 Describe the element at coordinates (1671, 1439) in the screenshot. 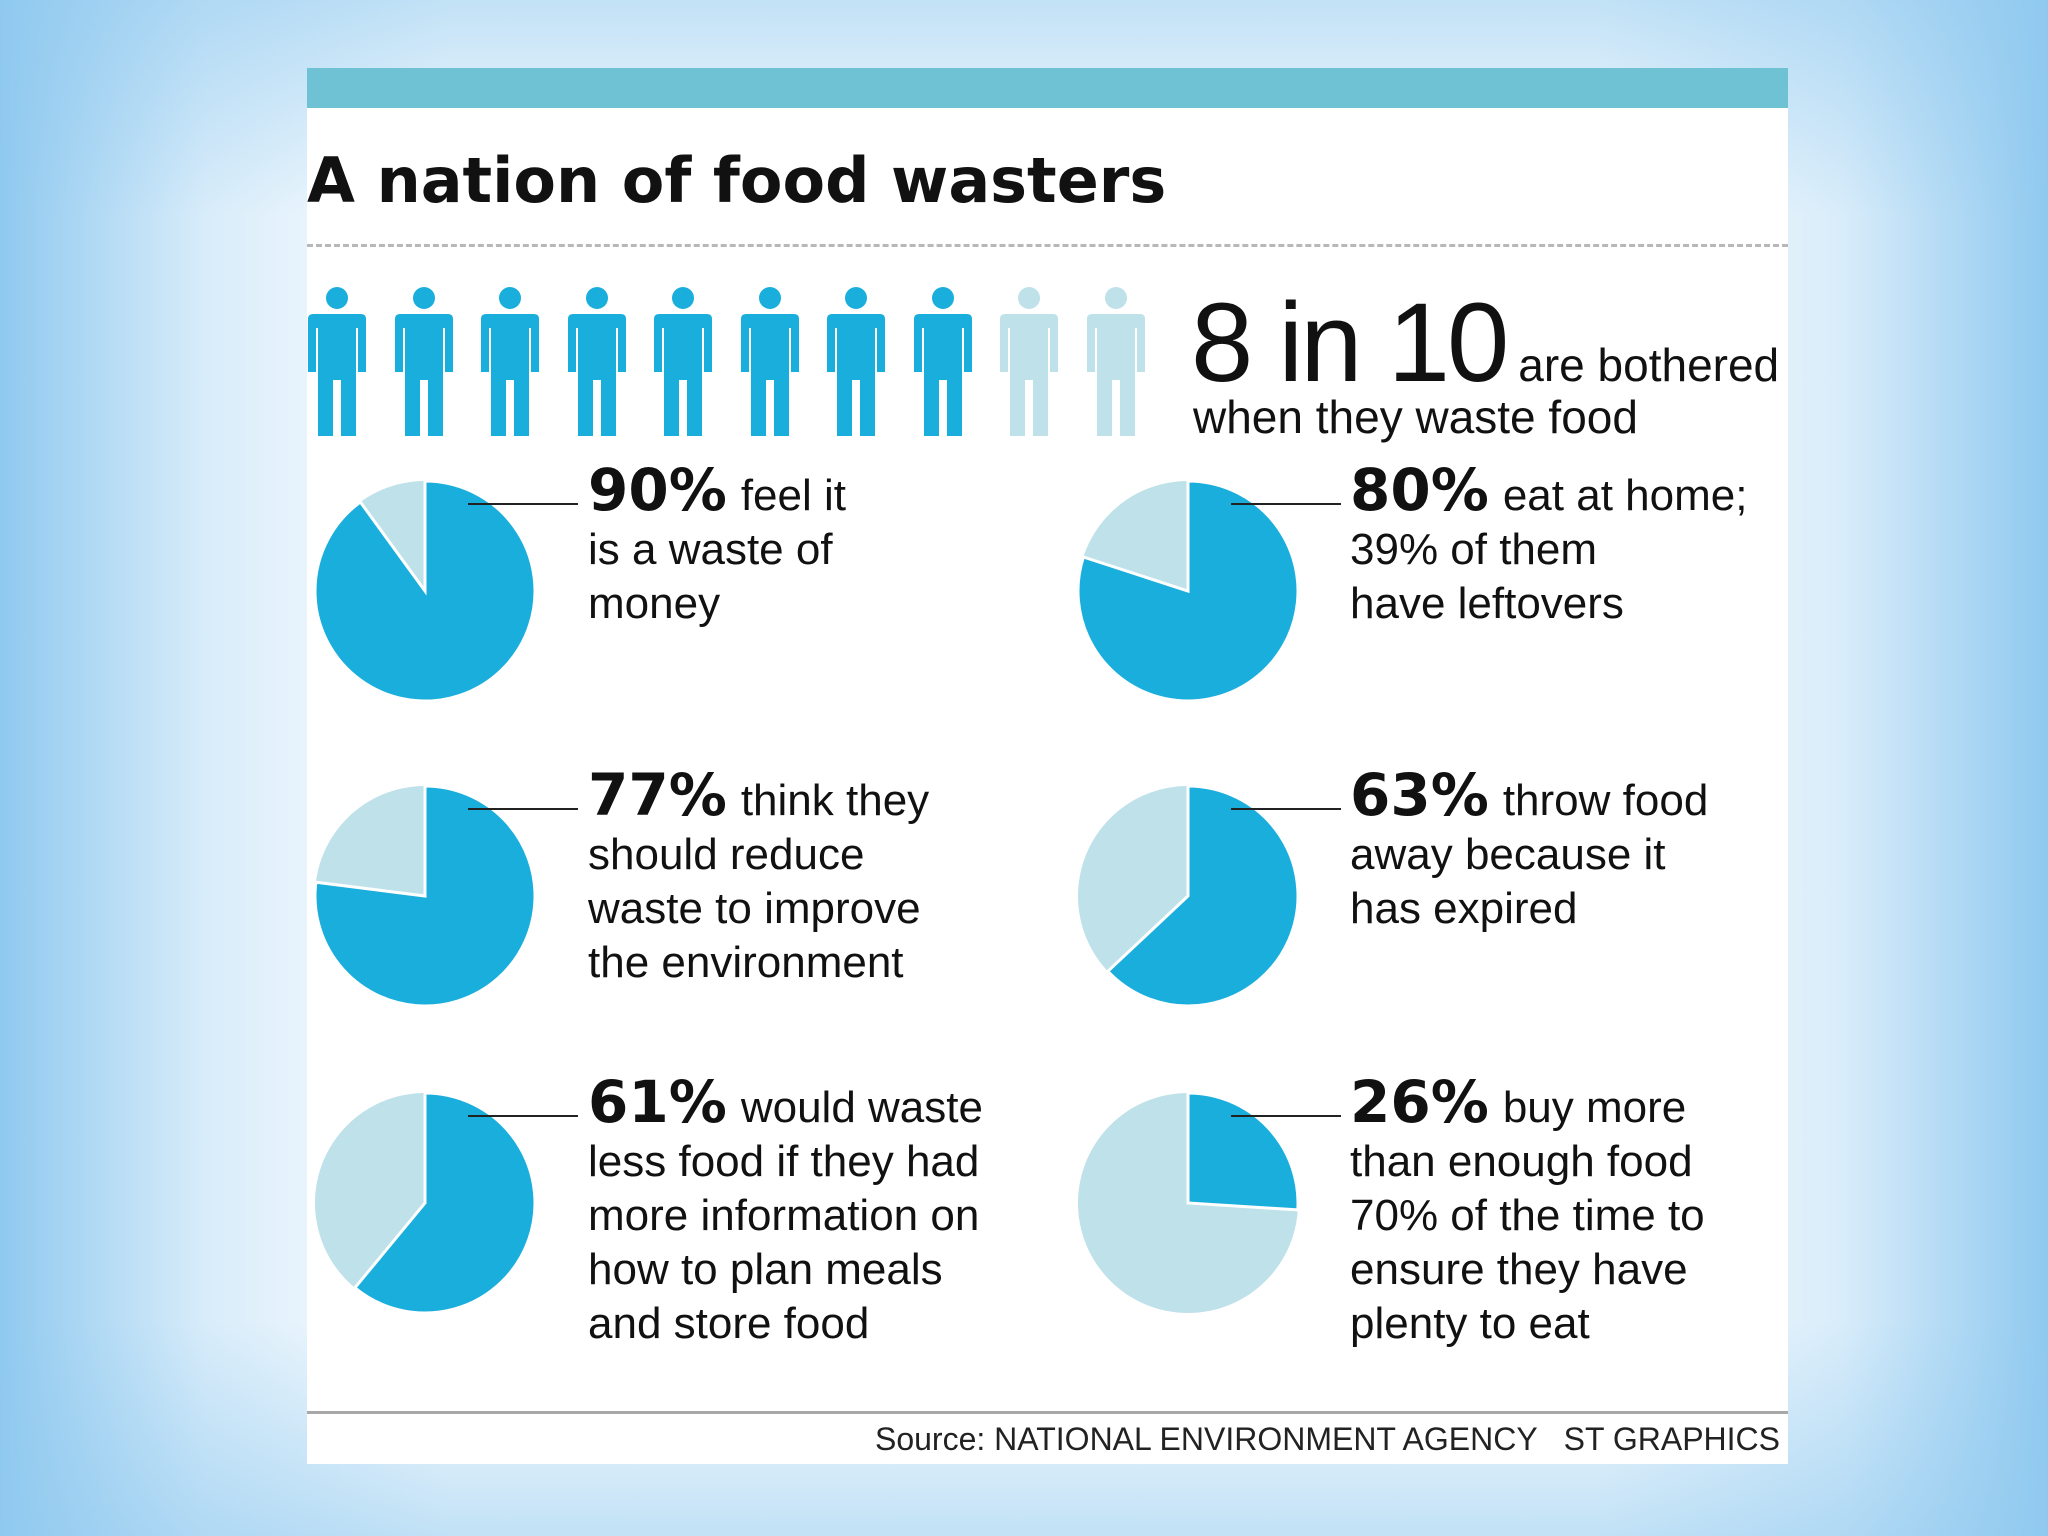

I see `credit-text: ST GRAPHICS` at that location.